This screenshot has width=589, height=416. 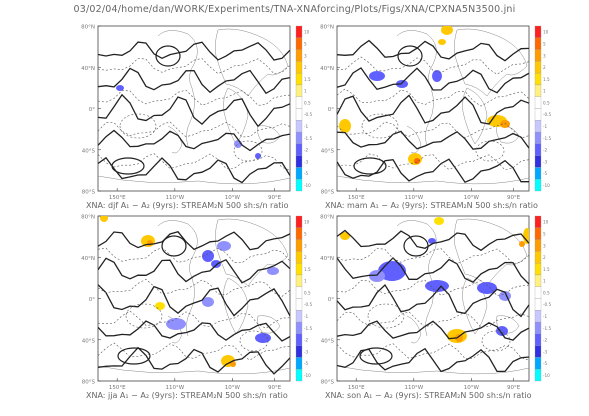 What do you see at coordinates (306, 150) in the screenshot?
I see `colorbar-label: -2` at bounding box center [306, 150].